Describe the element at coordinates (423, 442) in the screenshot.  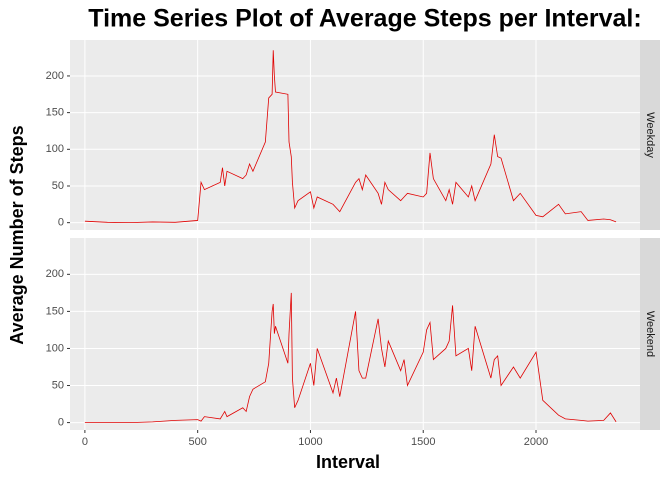
I see `x-tick-label: 1500` at that location.